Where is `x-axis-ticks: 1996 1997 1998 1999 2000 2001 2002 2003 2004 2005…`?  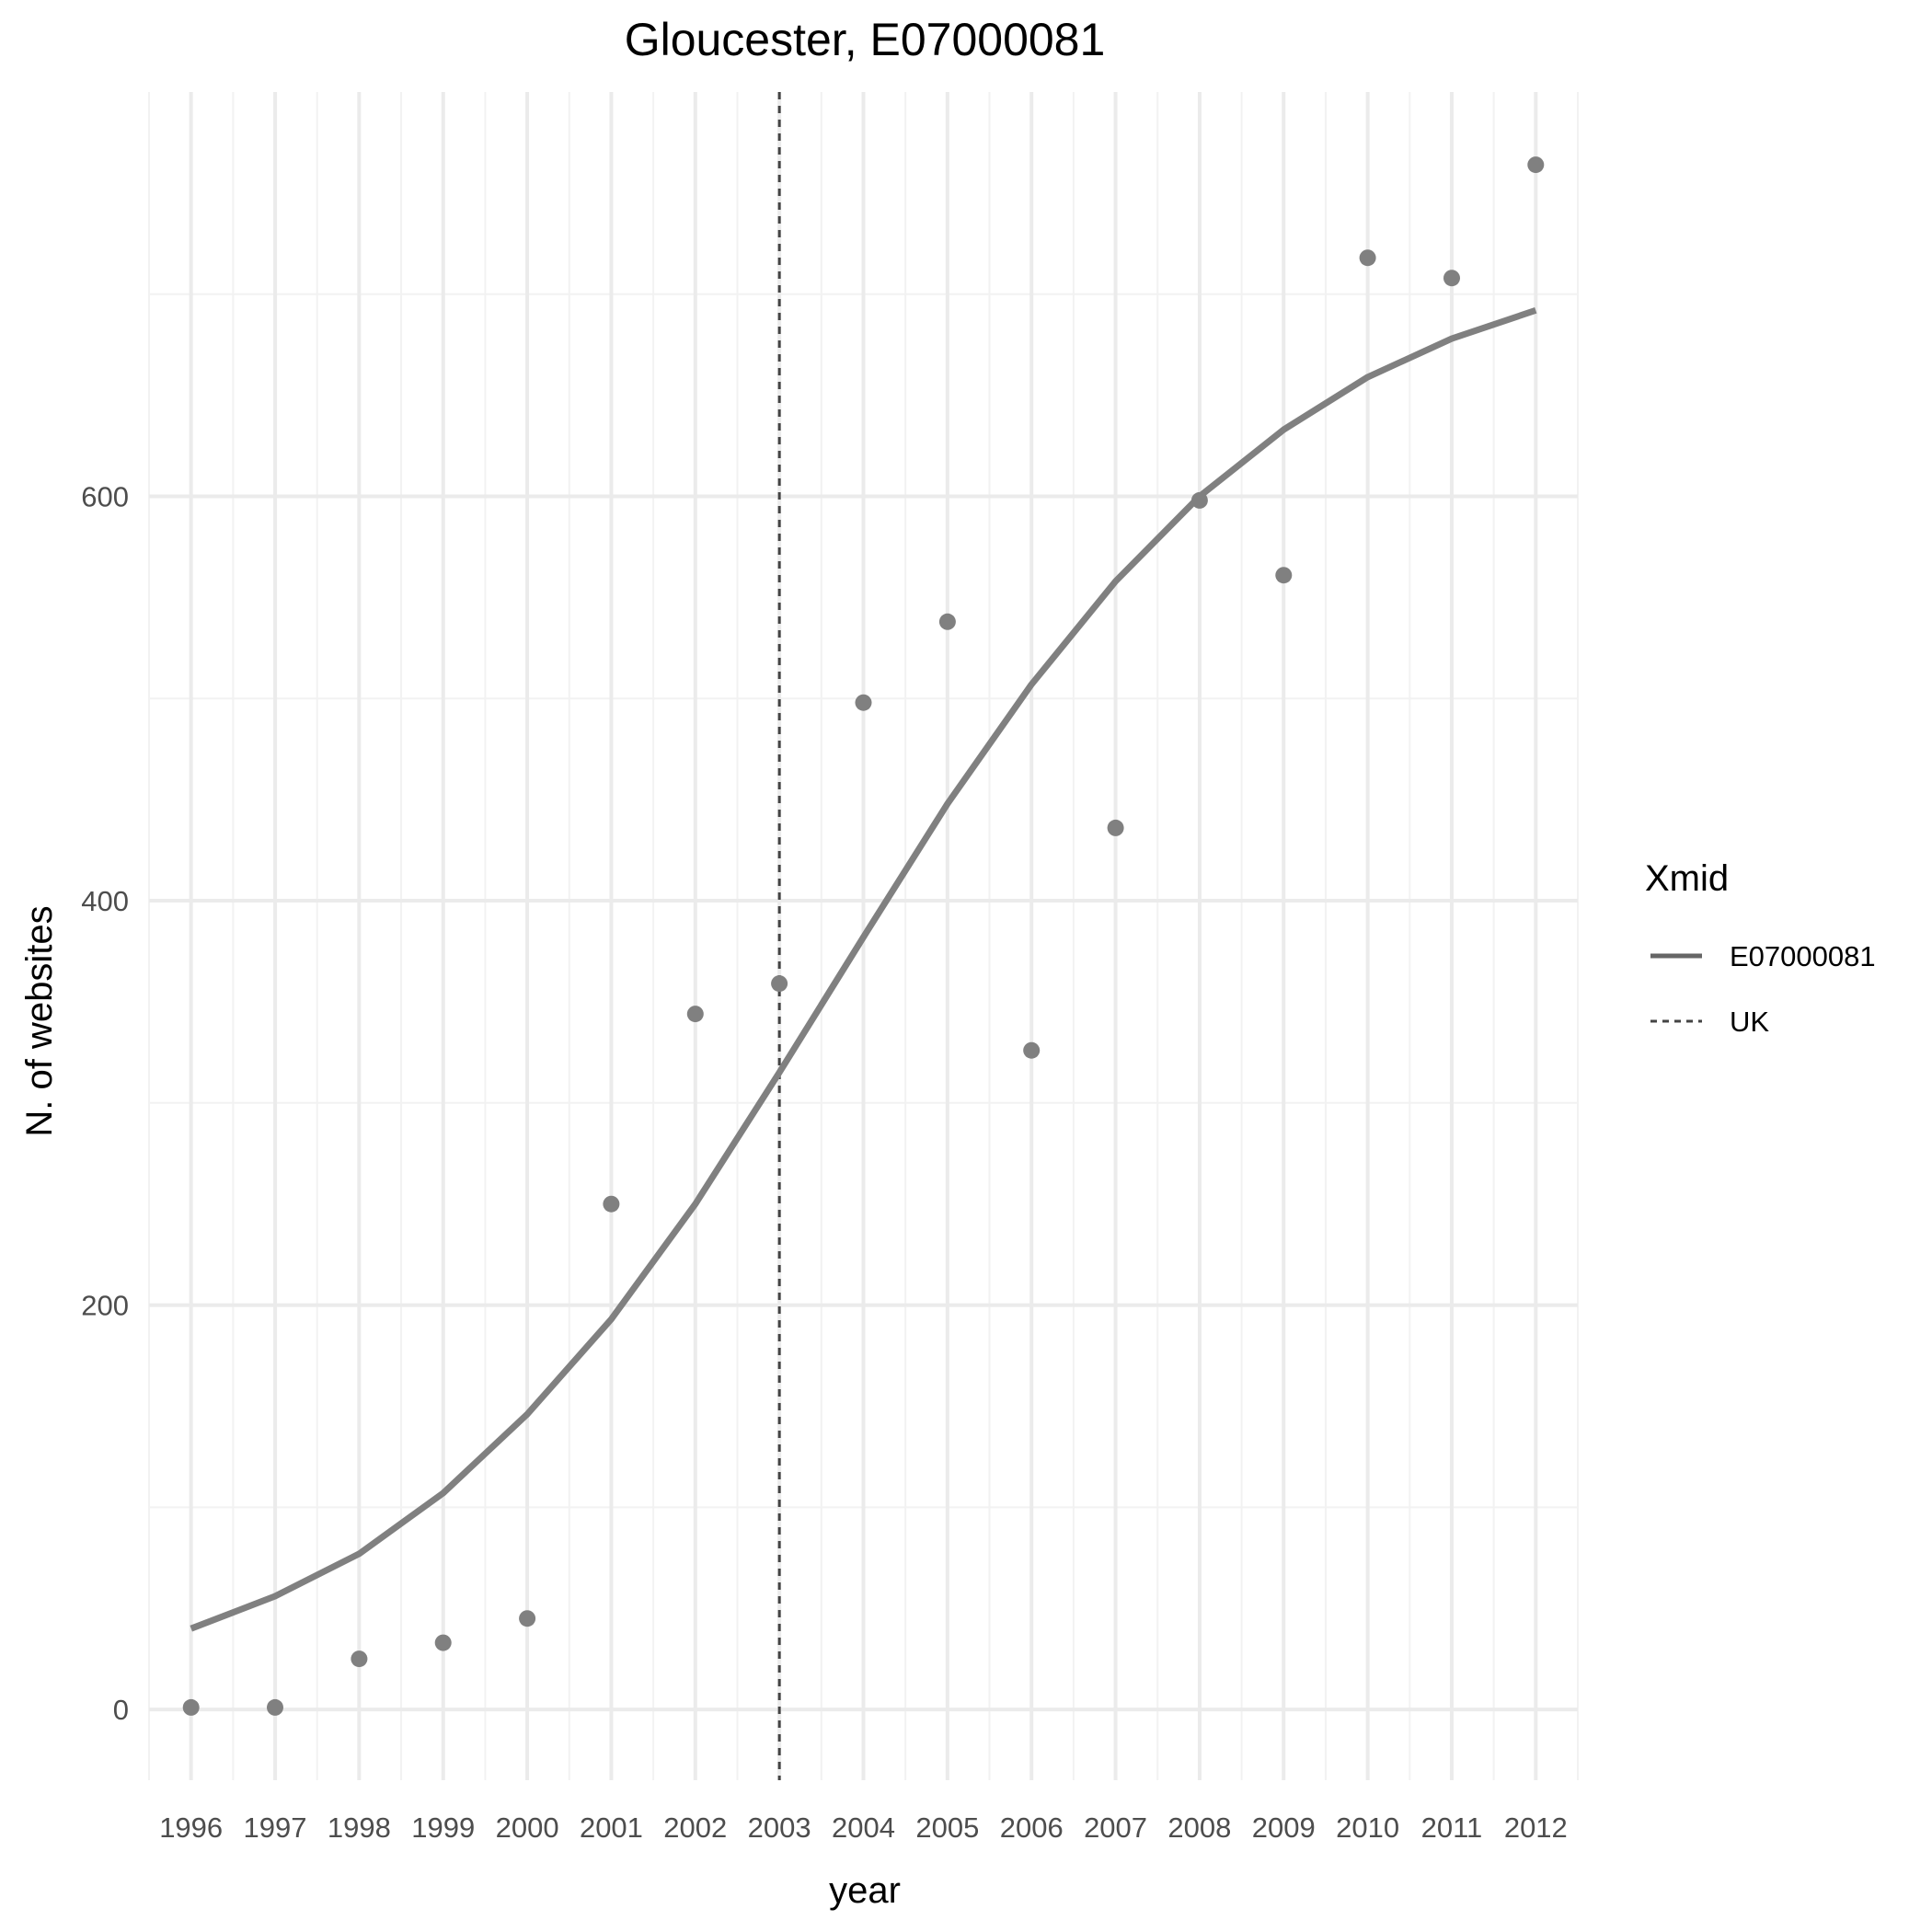
x-axis-ticks: 1996 1997 1998 1999 2000 2001 2002 2003 2004 2005… is located at coordinates (863, 1827).